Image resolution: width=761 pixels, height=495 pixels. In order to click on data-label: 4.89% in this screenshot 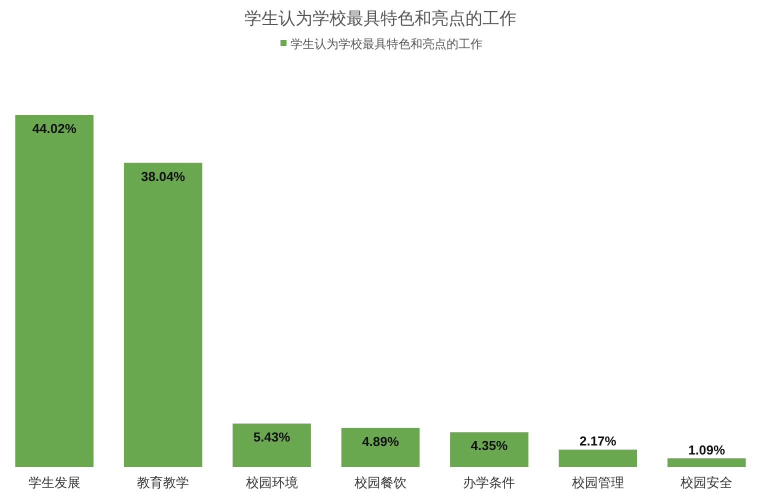, I will do `click(381, 441)`.